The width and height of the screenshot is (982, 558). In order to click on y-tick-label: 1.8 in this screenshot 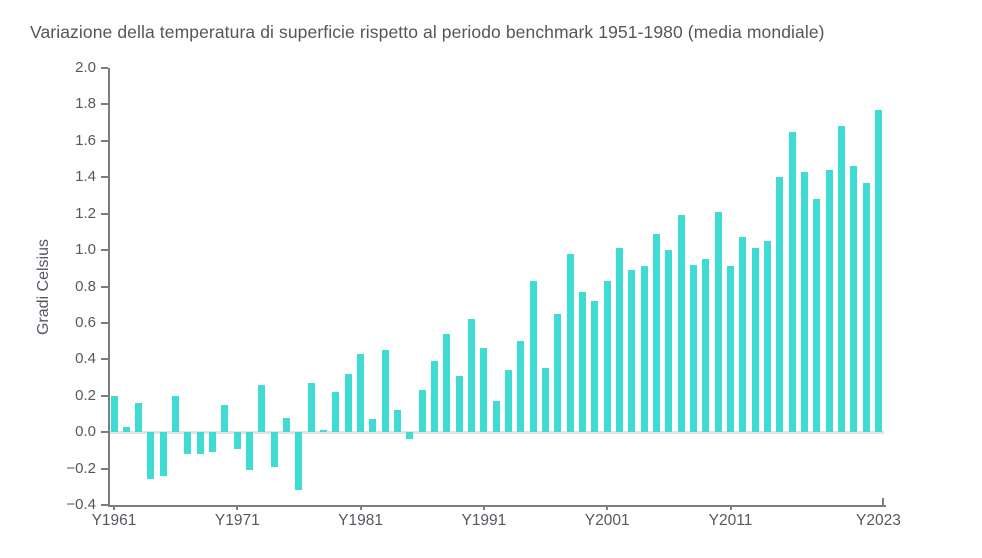, I will do `click(85, 104)`.